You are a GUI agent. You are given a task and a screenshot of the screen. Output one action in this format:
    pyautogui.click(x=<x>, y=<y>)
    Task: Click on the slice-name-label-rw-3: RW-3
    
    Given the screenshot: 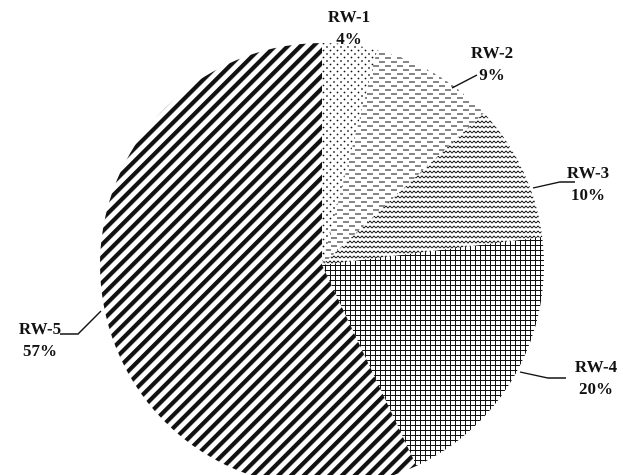 What is the action you would take?
    pyautogui.click(x=588, y=172)
    